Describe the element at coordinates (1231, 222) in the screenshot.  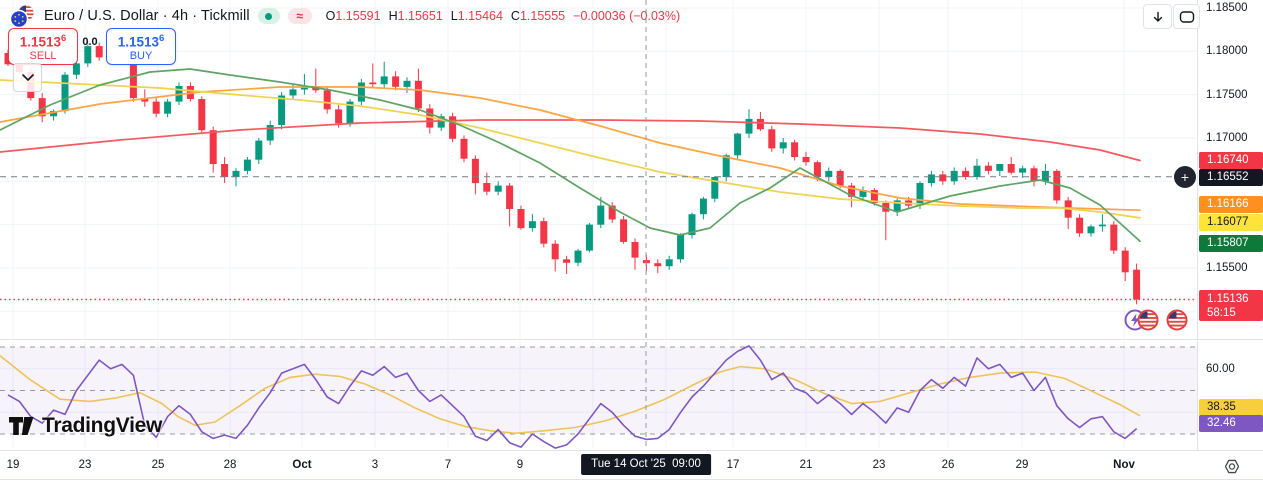
I see `price-label-ma-yellow: 1.16077` at that location.